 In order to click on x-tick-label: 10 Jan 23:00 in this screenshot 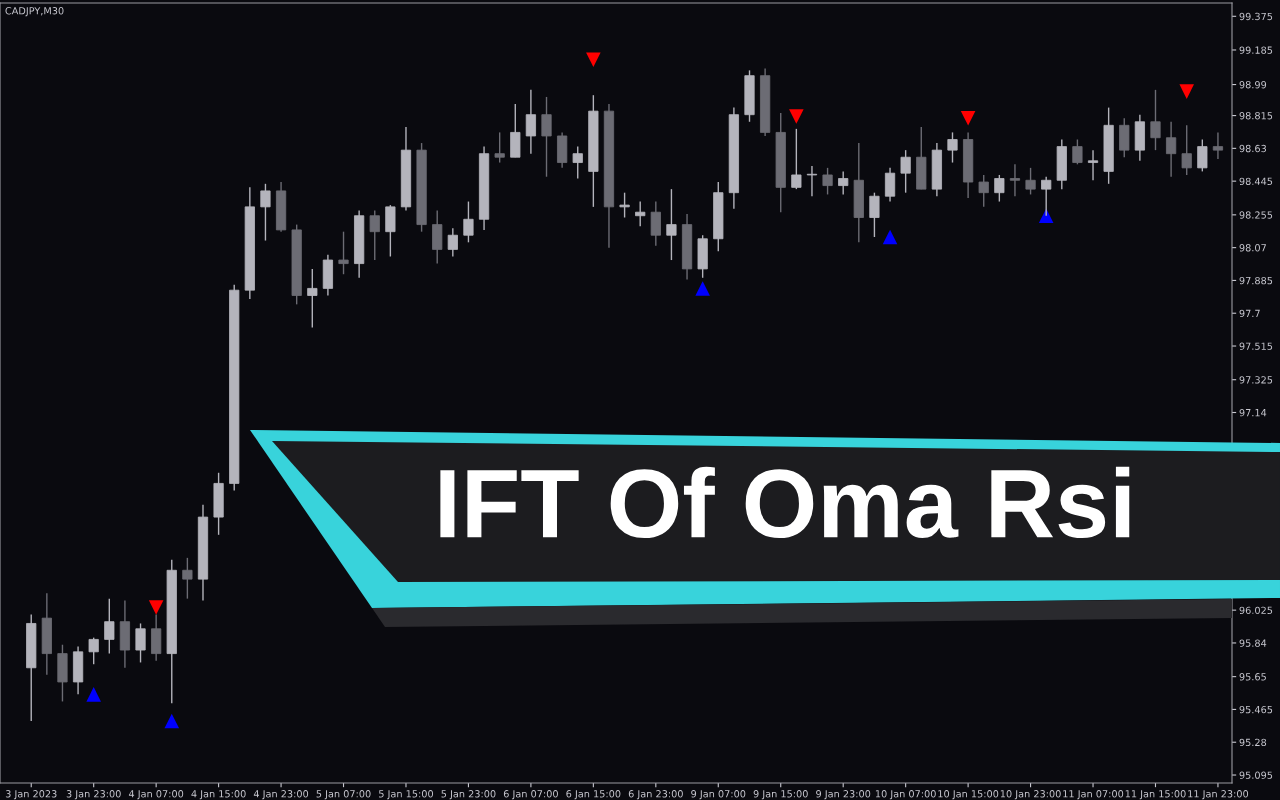, I will do `click(1030, 795)`.